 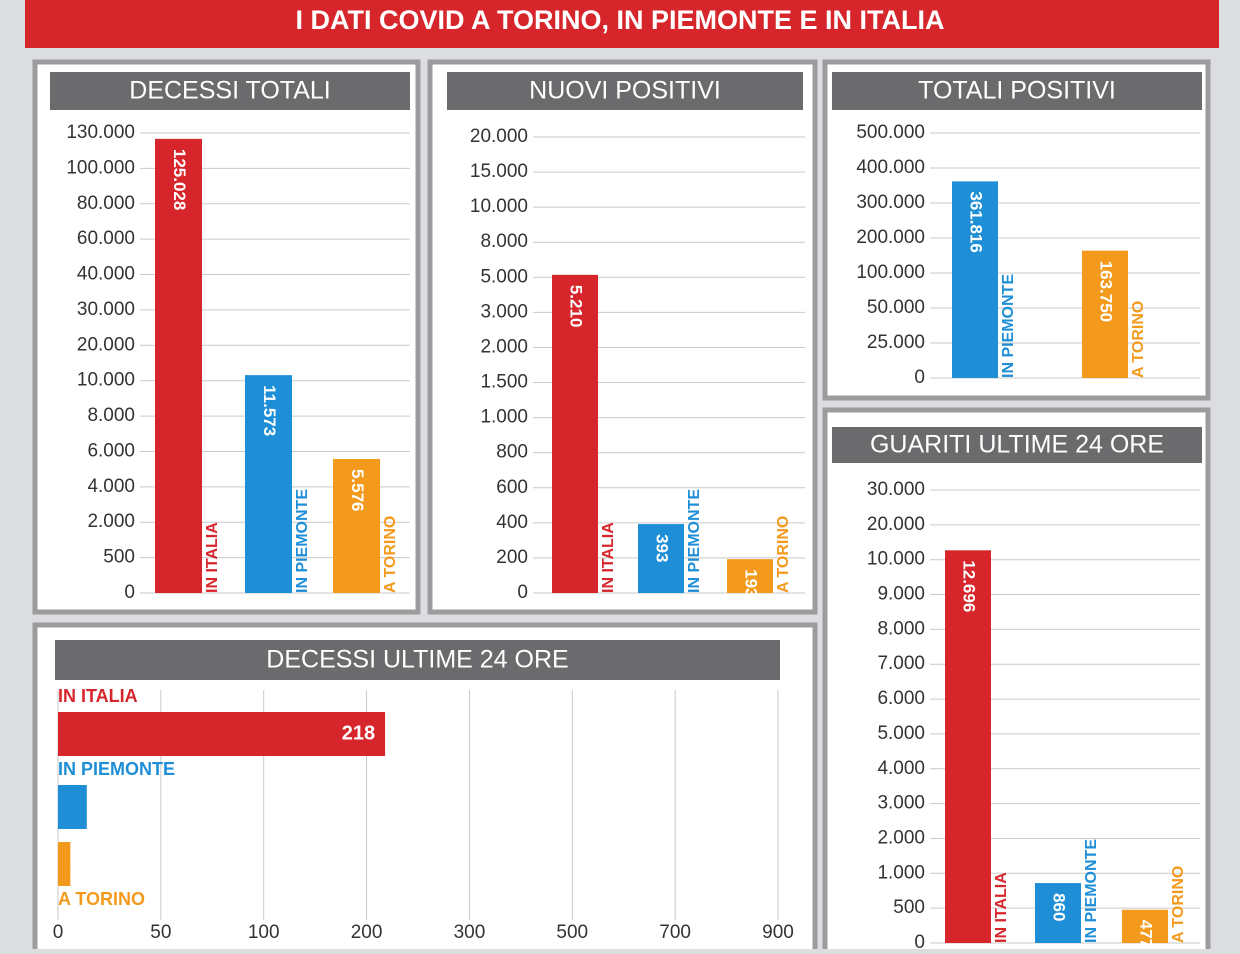 What do you see at coordinates (901, 663) in the screenshot?
I see `y-tick-label: 7.000` at bounding box center [901, 663].